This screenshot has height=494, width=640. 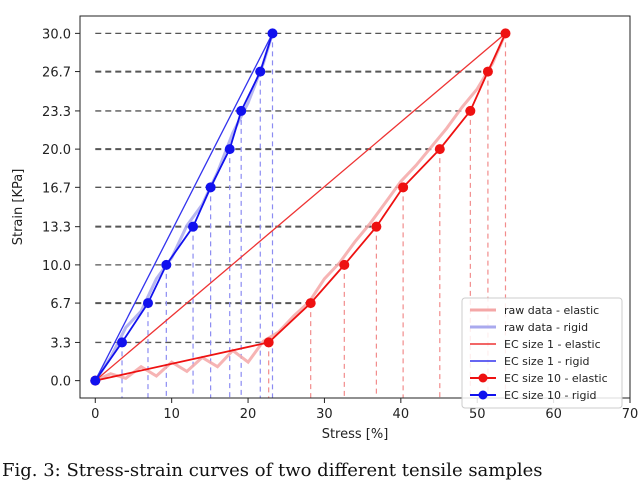 I want to click on y-tick-label: 3.3, so click(x=60, y=343).